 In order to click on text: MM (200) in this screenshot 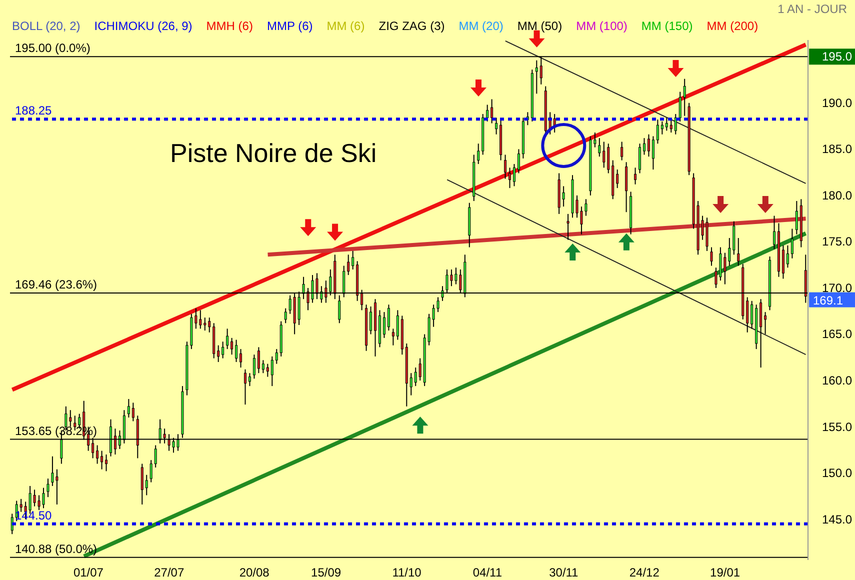, I will do `click(732, 26)`.